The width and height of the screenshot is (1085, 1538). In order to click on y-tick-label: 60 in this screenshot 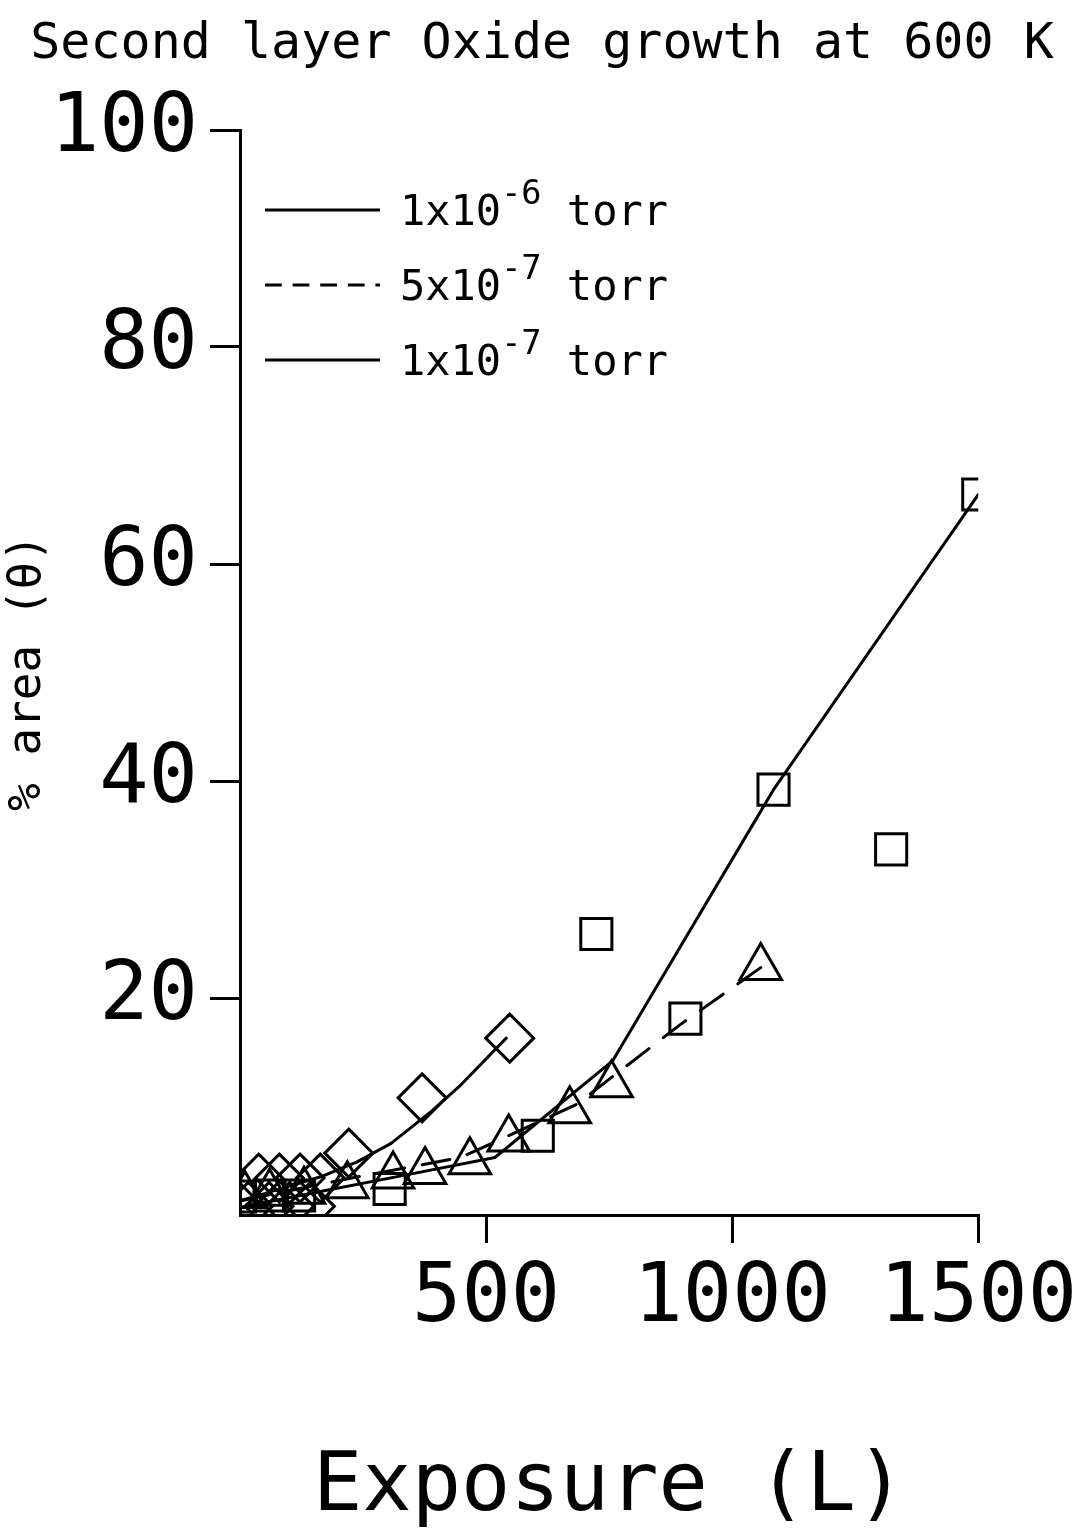, I will do `click(148, 557)`.